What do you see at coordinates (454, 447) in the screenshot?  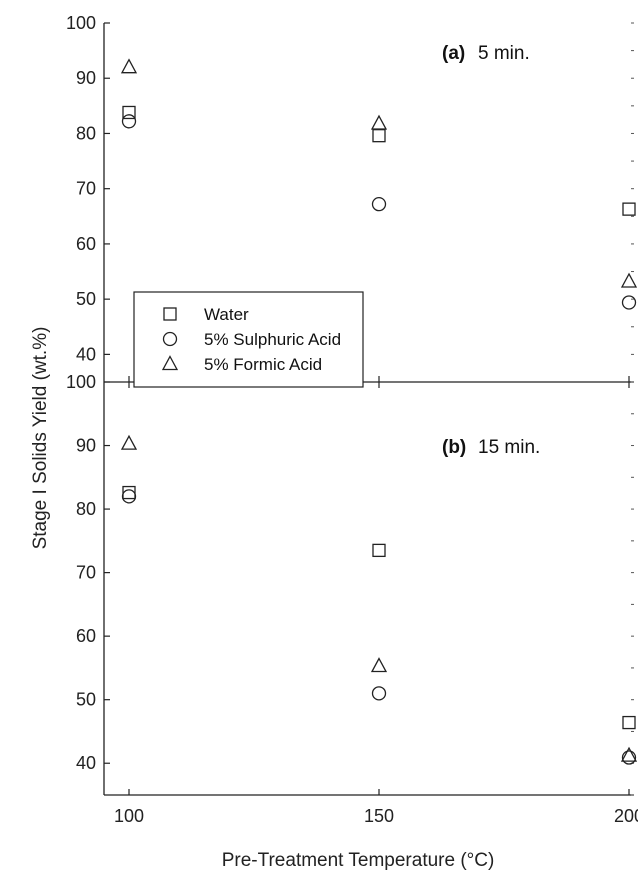 I see `panel-label: (b)` at bounding box center [454, 447].